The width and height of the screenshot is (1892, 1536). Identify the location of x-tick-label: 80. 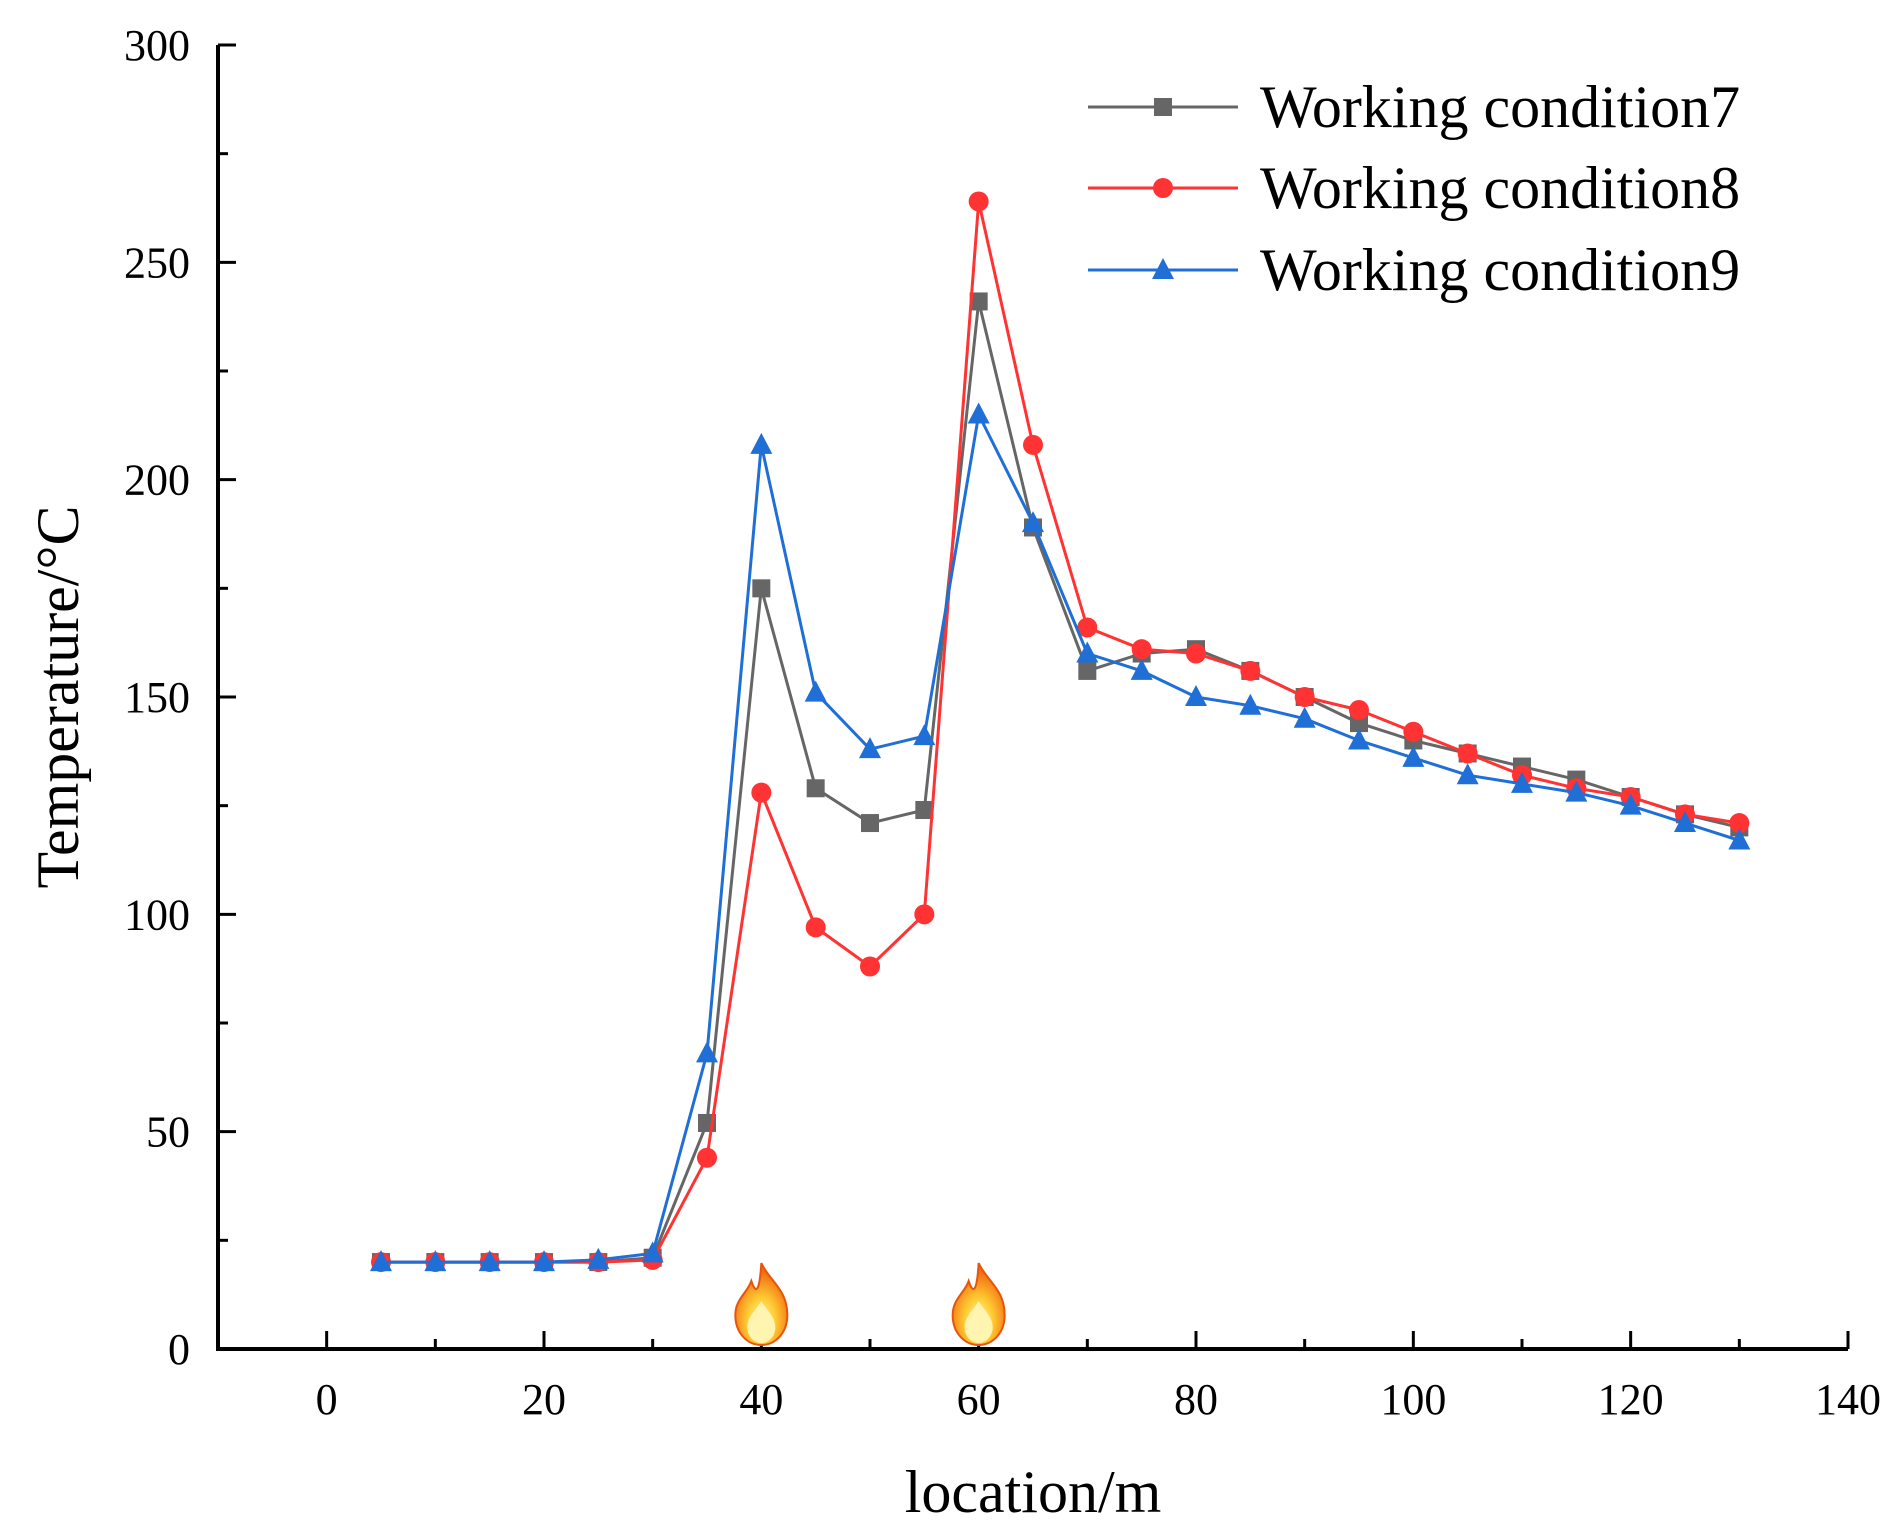
(1196, 1399).